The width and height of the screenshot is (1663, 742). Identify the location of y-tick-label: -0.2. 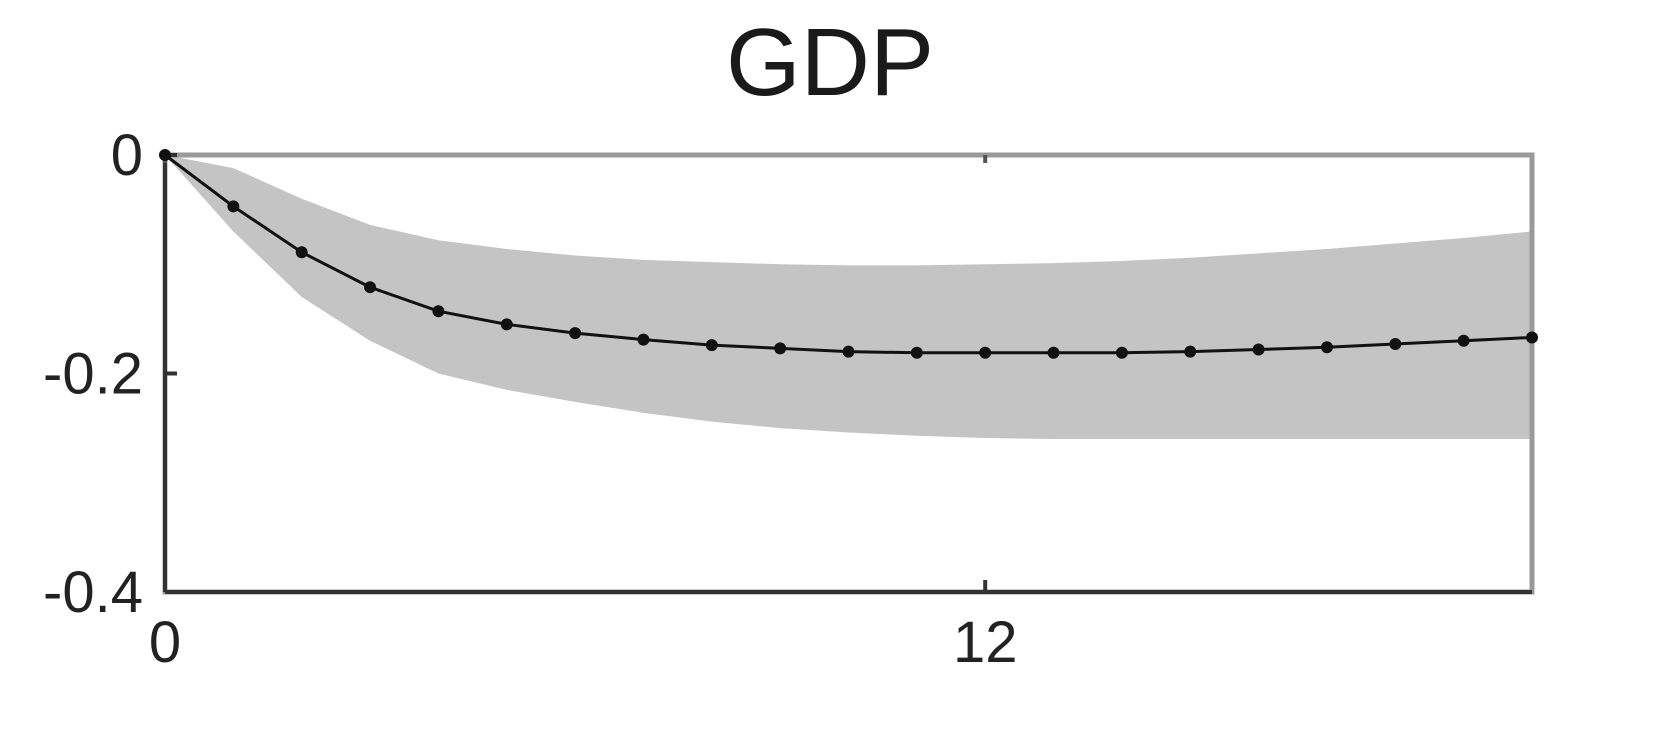
(93, 374).